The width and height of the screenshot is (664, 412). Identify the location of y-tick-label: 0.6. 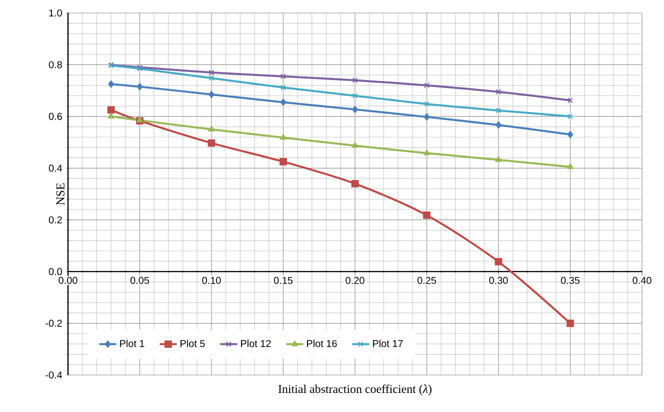
(55, 116).